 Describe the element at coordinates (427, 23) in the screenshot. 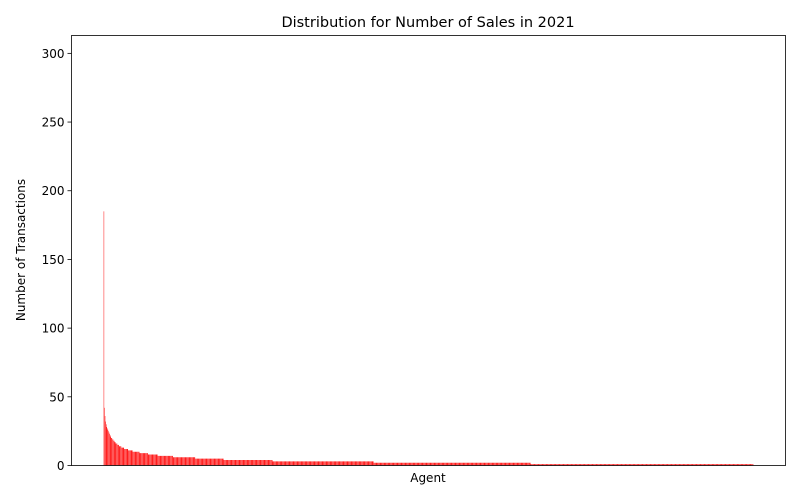

I see `chart-title: Distribution for Number of Sales in 2021` at that location.